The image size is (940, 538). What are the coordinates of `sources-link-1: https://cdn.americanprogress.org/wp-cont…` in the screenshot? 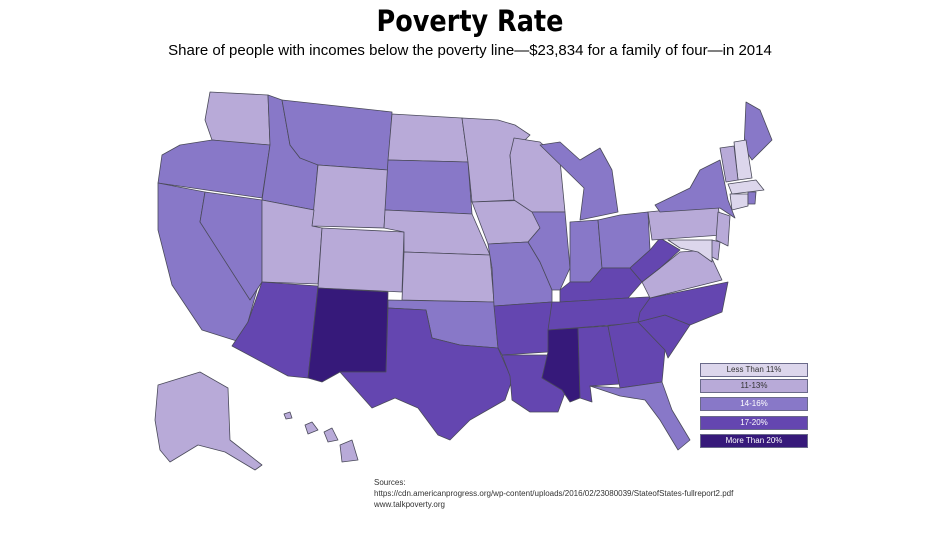 It's located at (554, 493).